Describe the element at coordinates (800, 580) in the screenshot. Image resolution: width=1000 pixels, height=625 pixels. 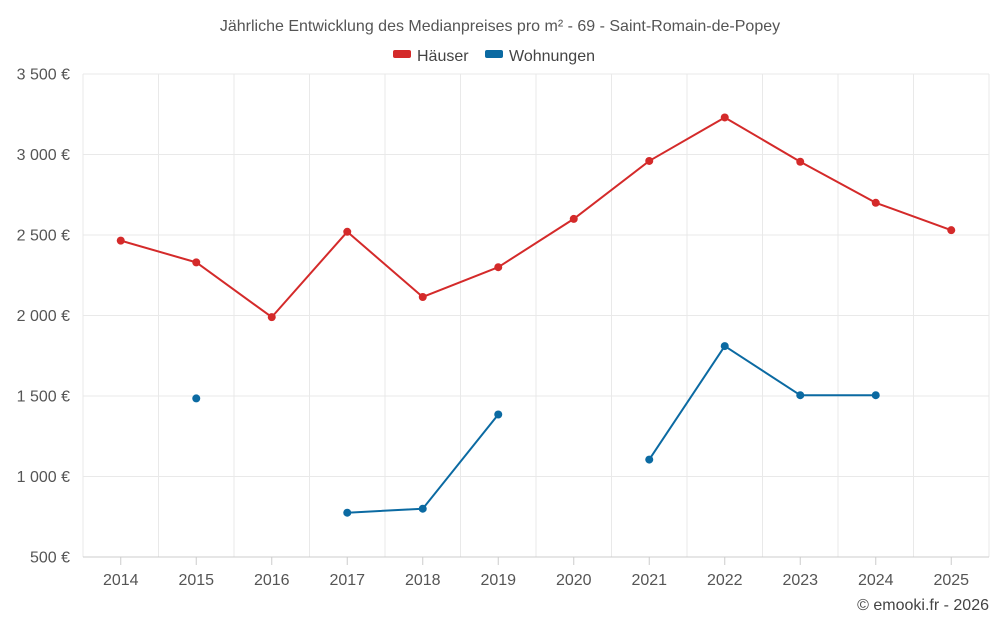
I see `x-tick-label: 2023` at that location.